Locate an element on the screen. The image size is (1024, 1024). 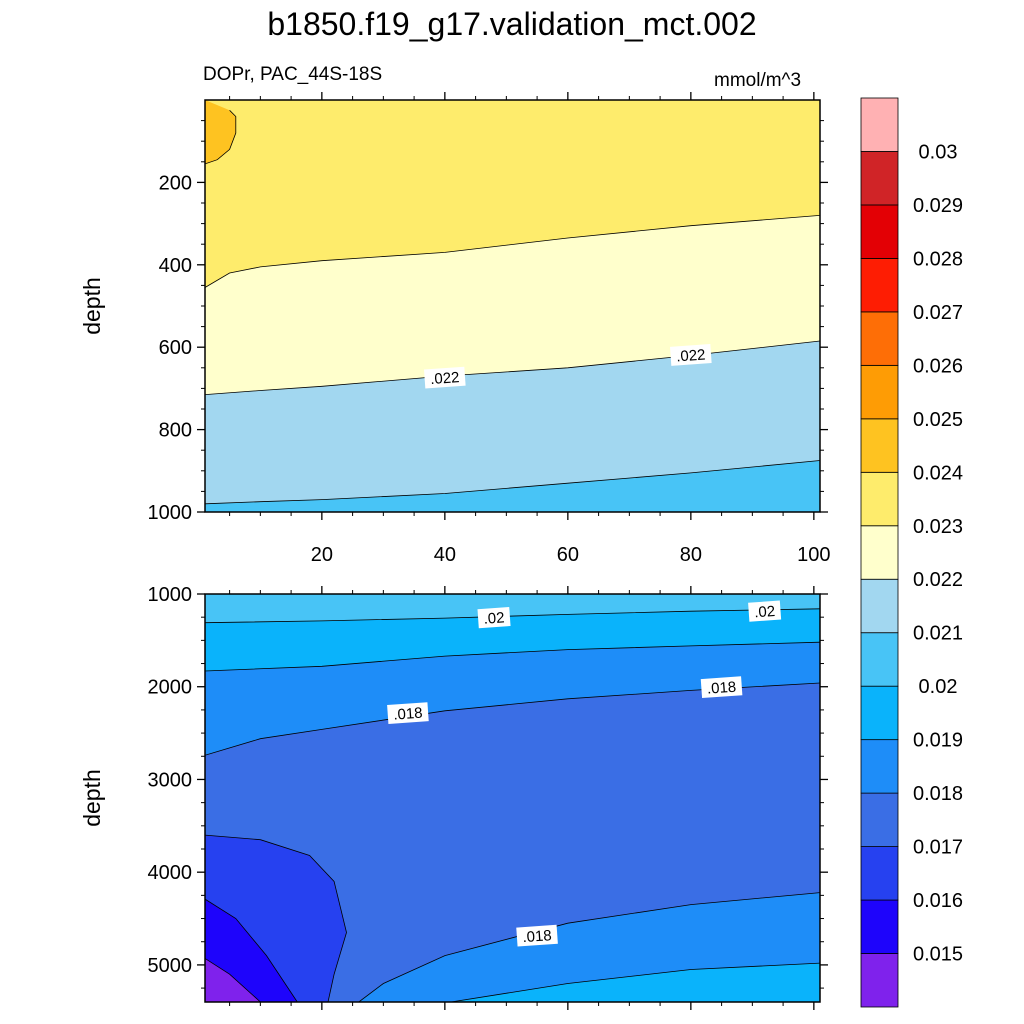
units-label: mmol/m^3 is located at coordinates (758, 80).